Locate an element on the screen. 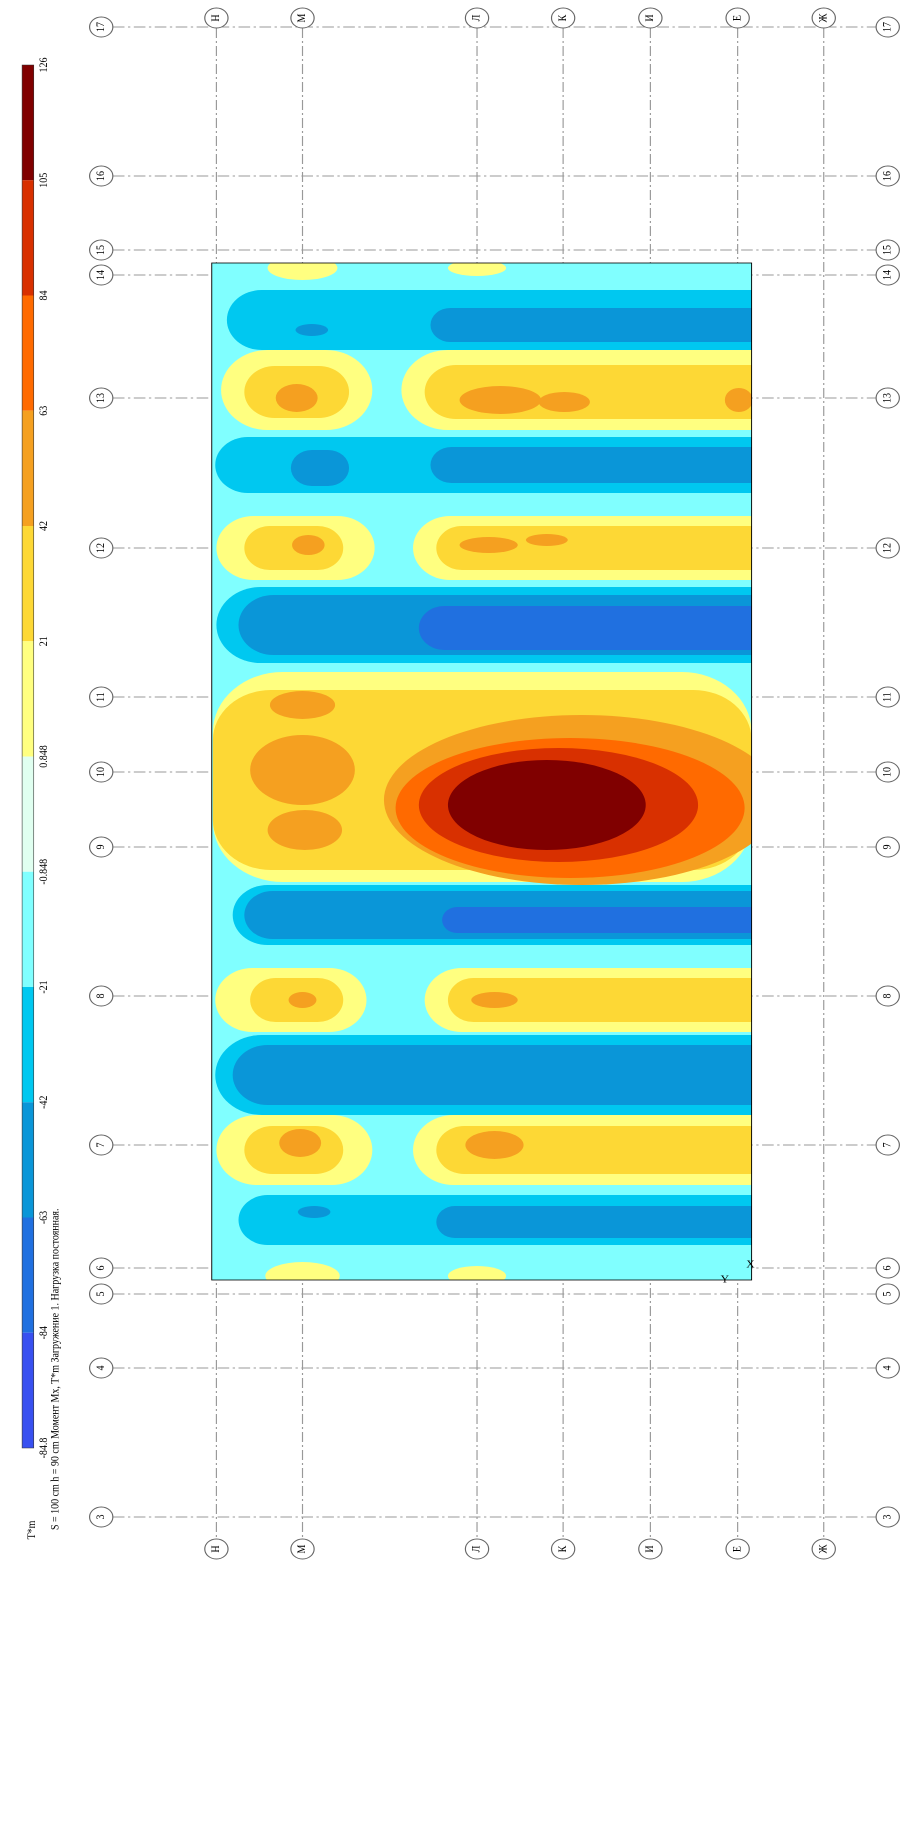  axis-label: 17 is located at coordinates (887, 26).